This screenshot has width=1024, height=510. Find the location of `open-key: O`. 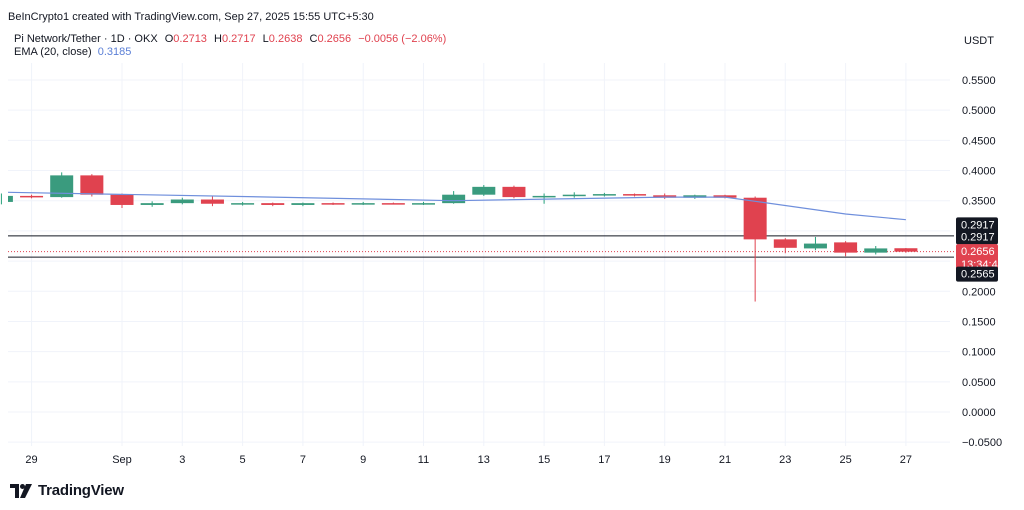

open-key: O is located at coordinates (169, 39).